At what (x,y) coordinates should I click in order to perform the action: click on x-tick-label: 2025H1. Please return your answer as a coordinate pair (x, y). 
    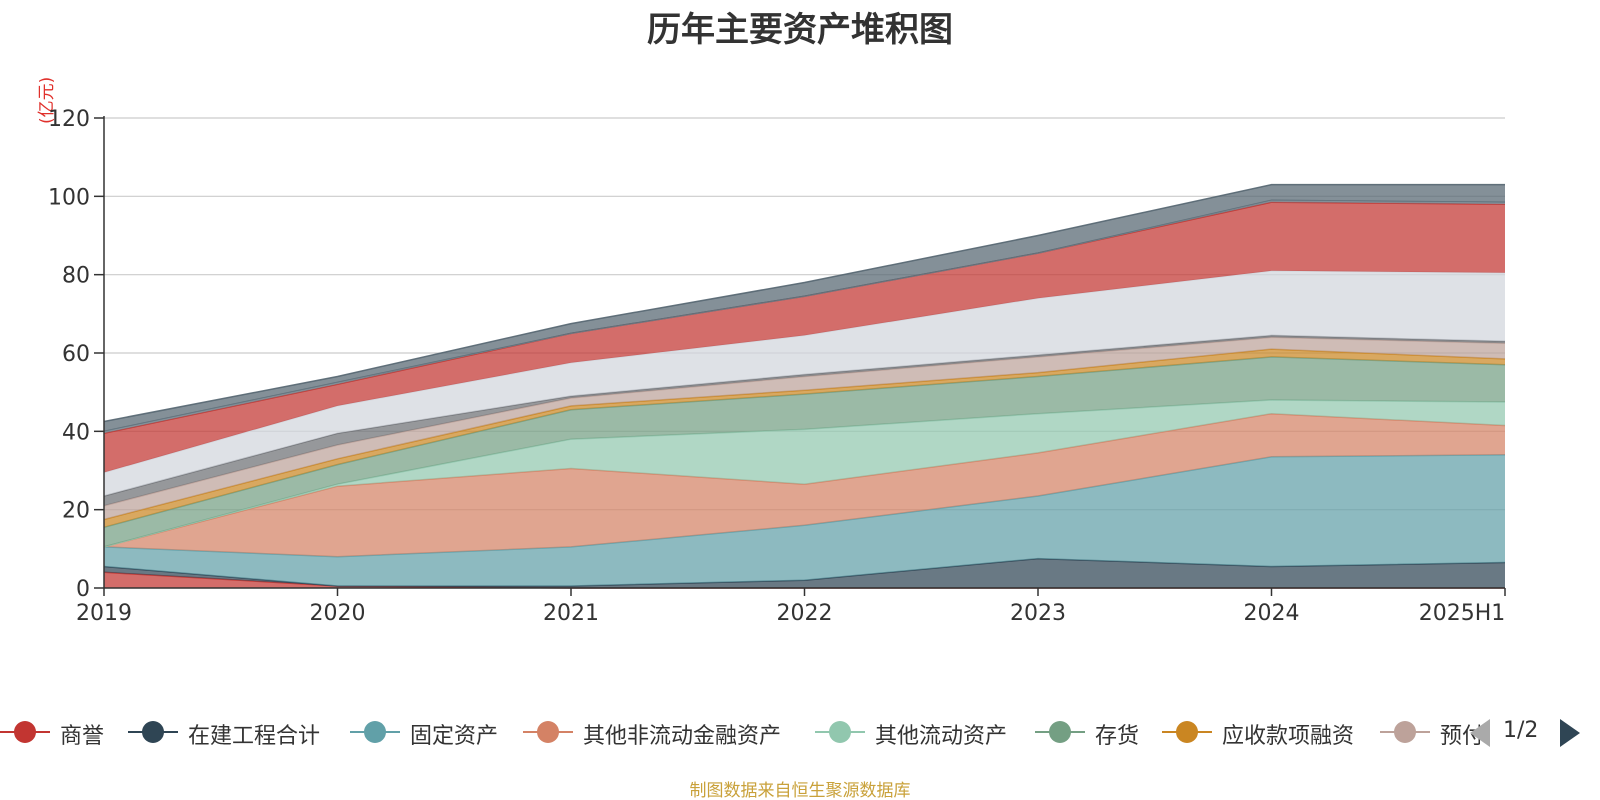
    Looking at the image, I should click on (1462, 613).